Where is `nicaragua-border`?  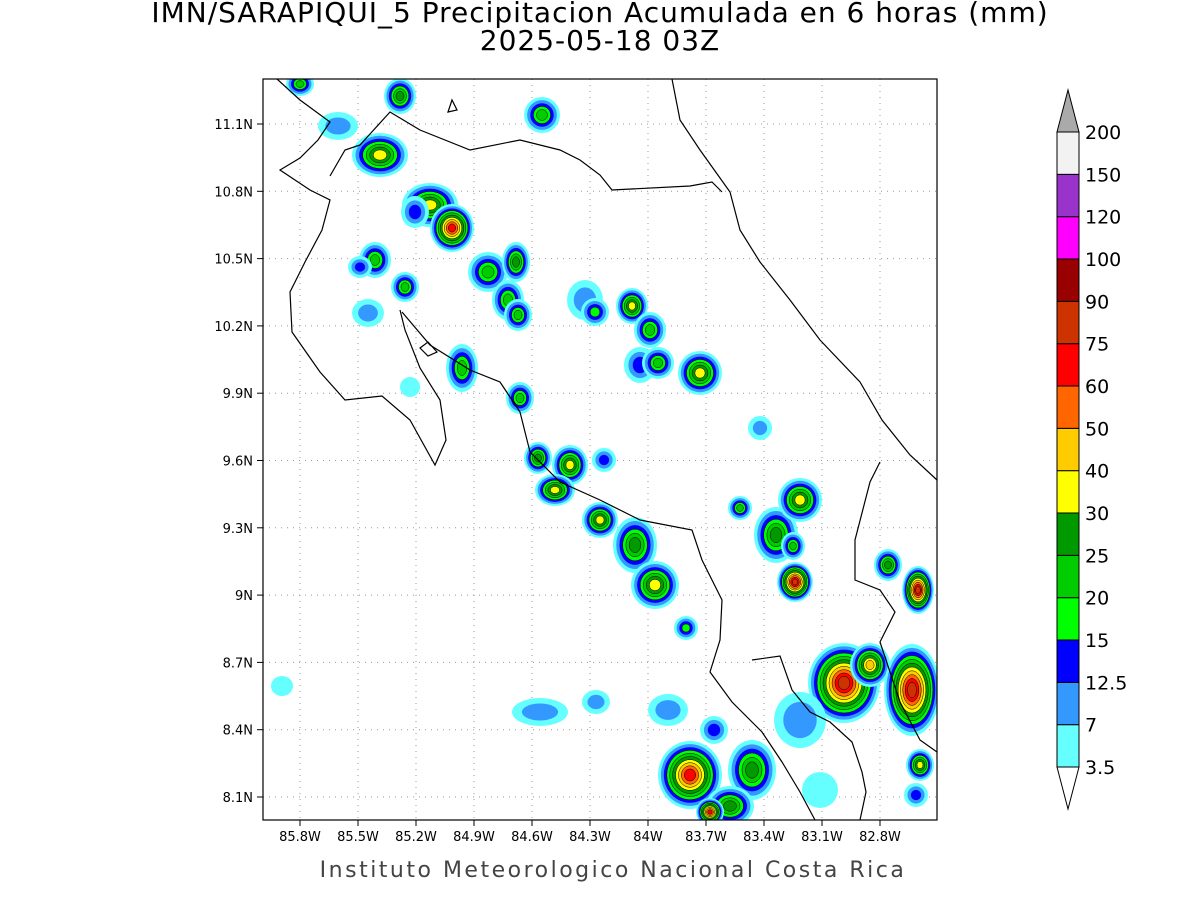 nicaragua-border is located at coordinates (526, 152).